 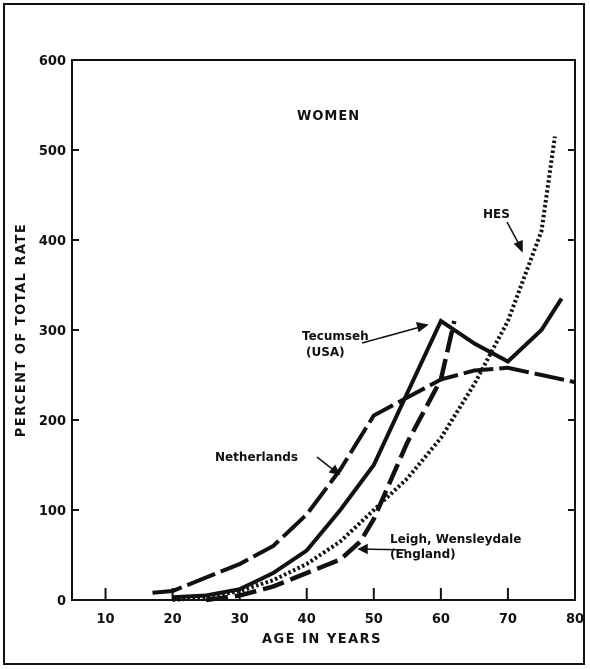 I want to click on annotation-tecumseh-line1: Tecumseh, so click(x=335, y=336).